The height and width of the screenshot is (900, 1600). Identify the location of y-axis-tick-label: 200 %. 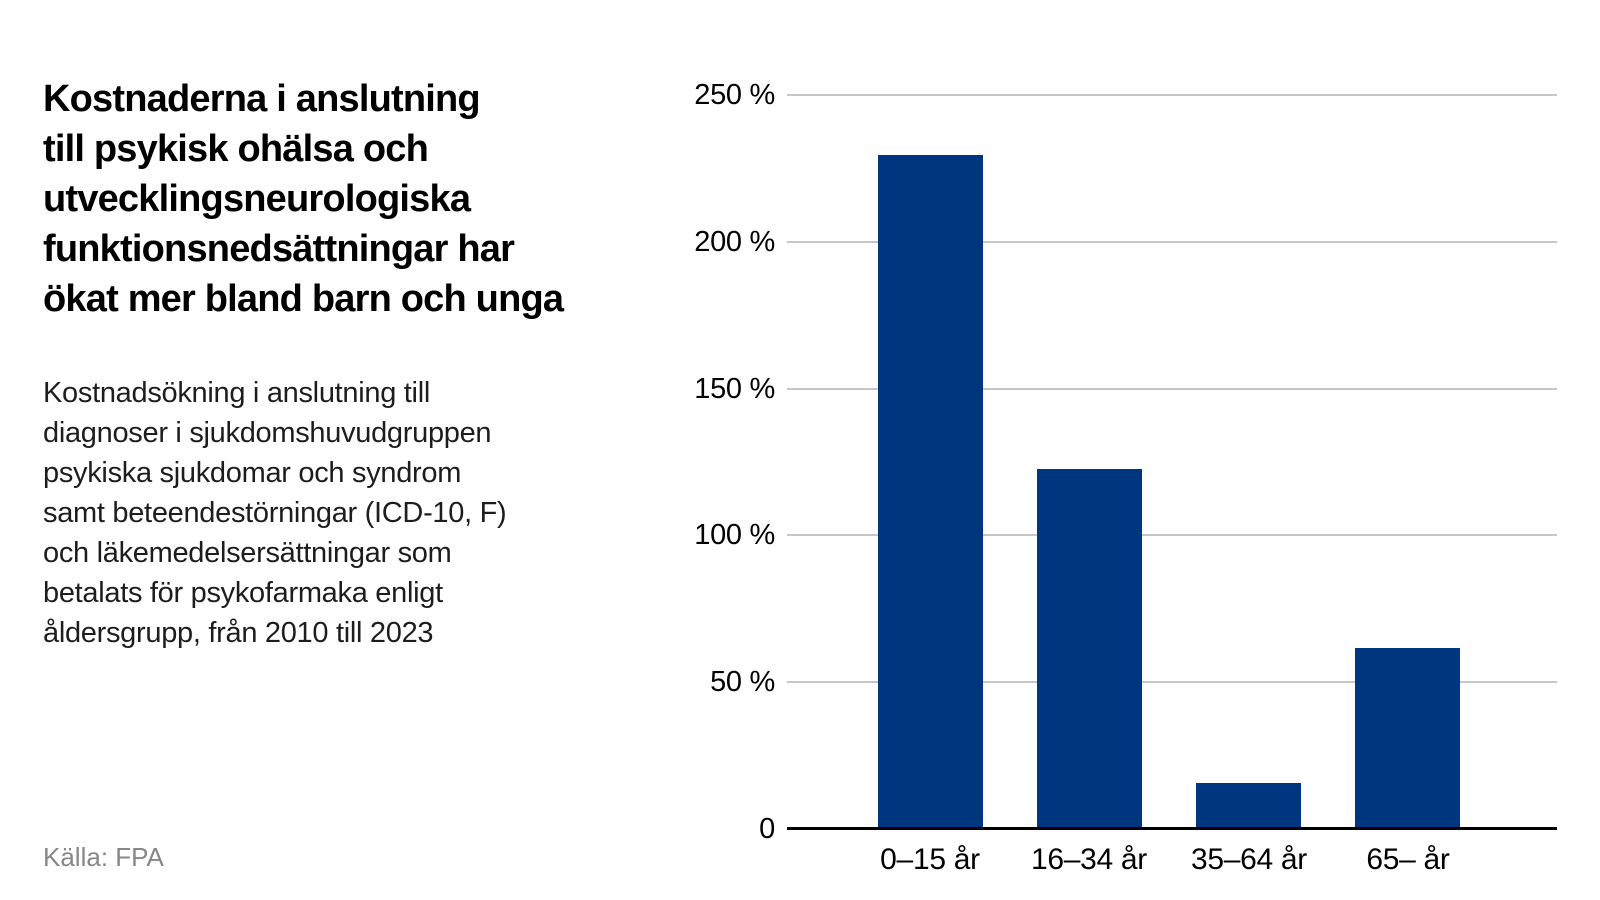
(734, 241).